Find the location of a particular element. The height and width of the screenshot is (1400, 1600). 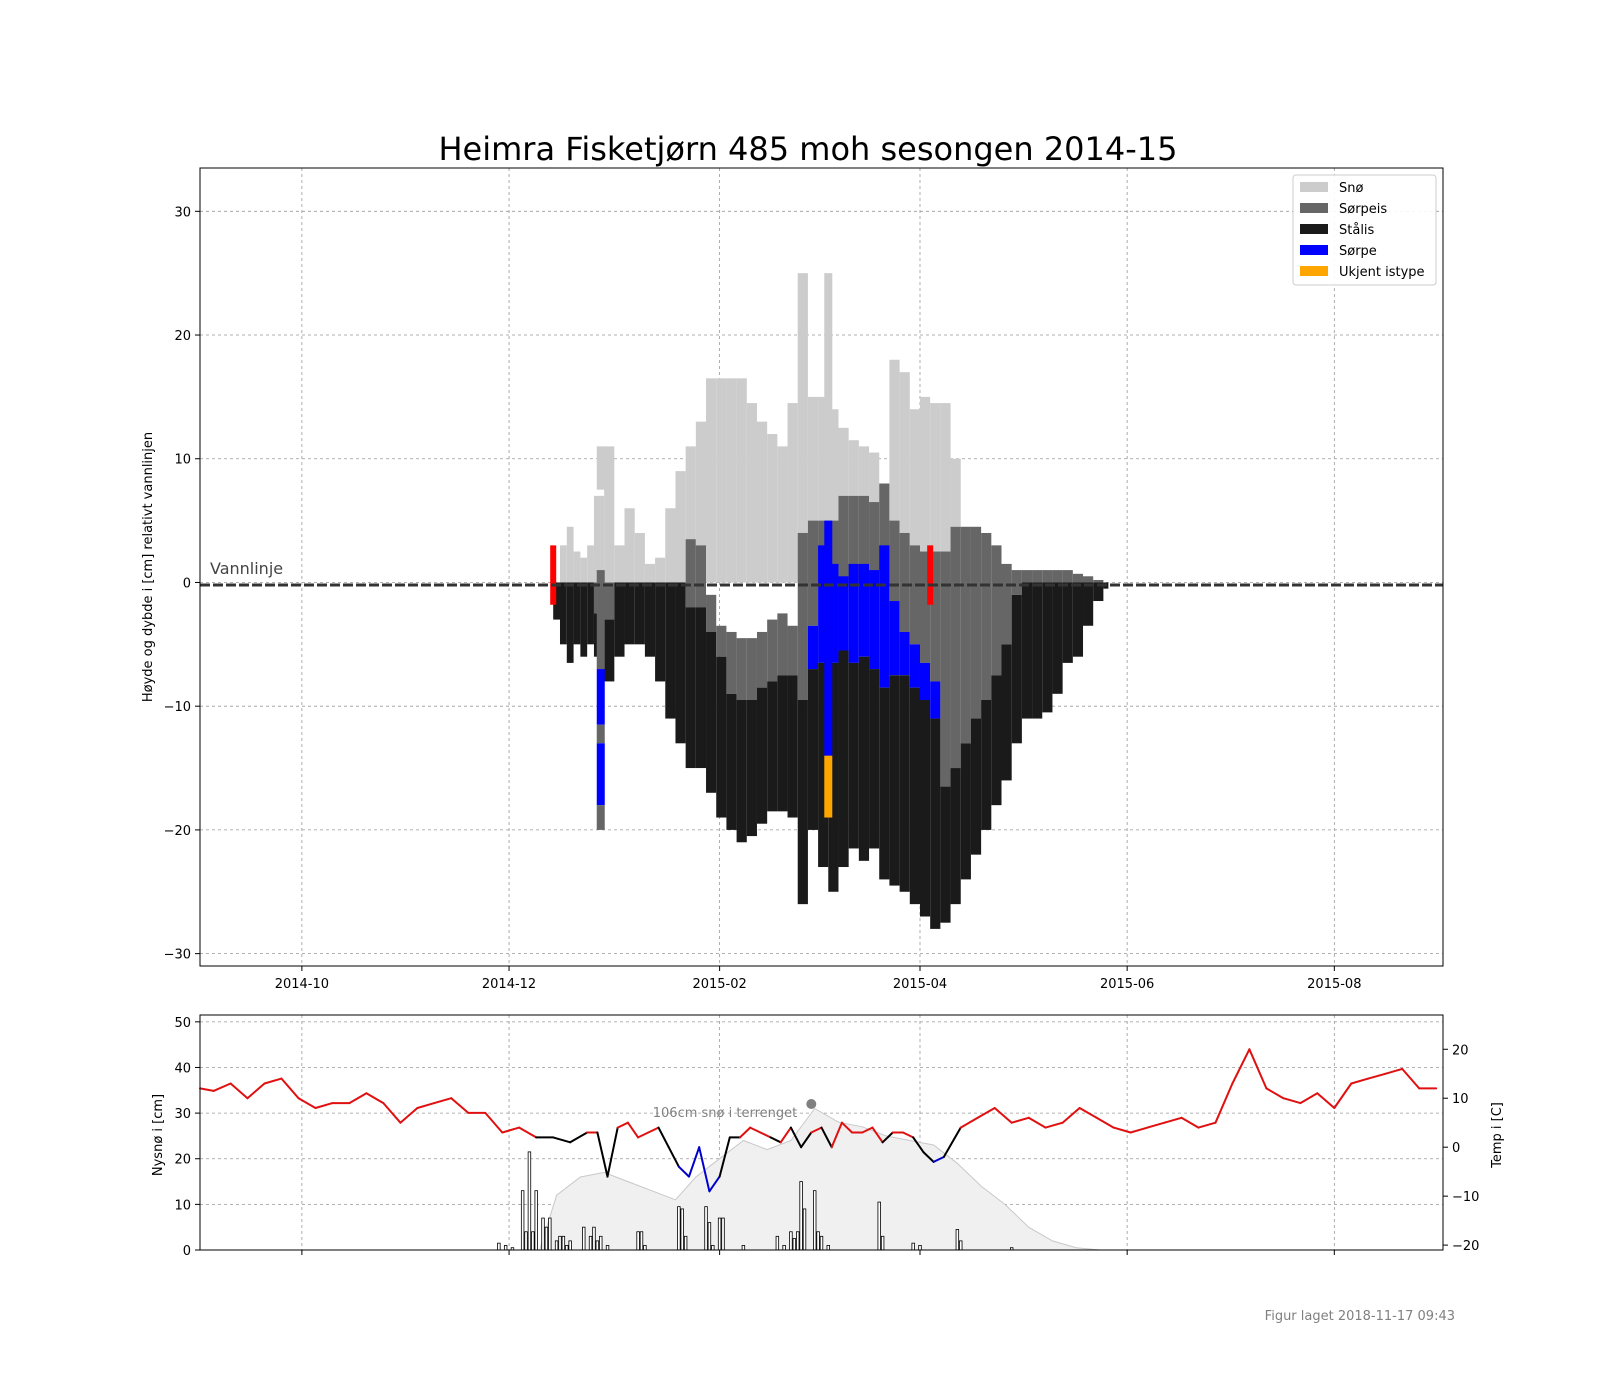

legend-swatch-black-ice is located at coordinates (1314, 229).